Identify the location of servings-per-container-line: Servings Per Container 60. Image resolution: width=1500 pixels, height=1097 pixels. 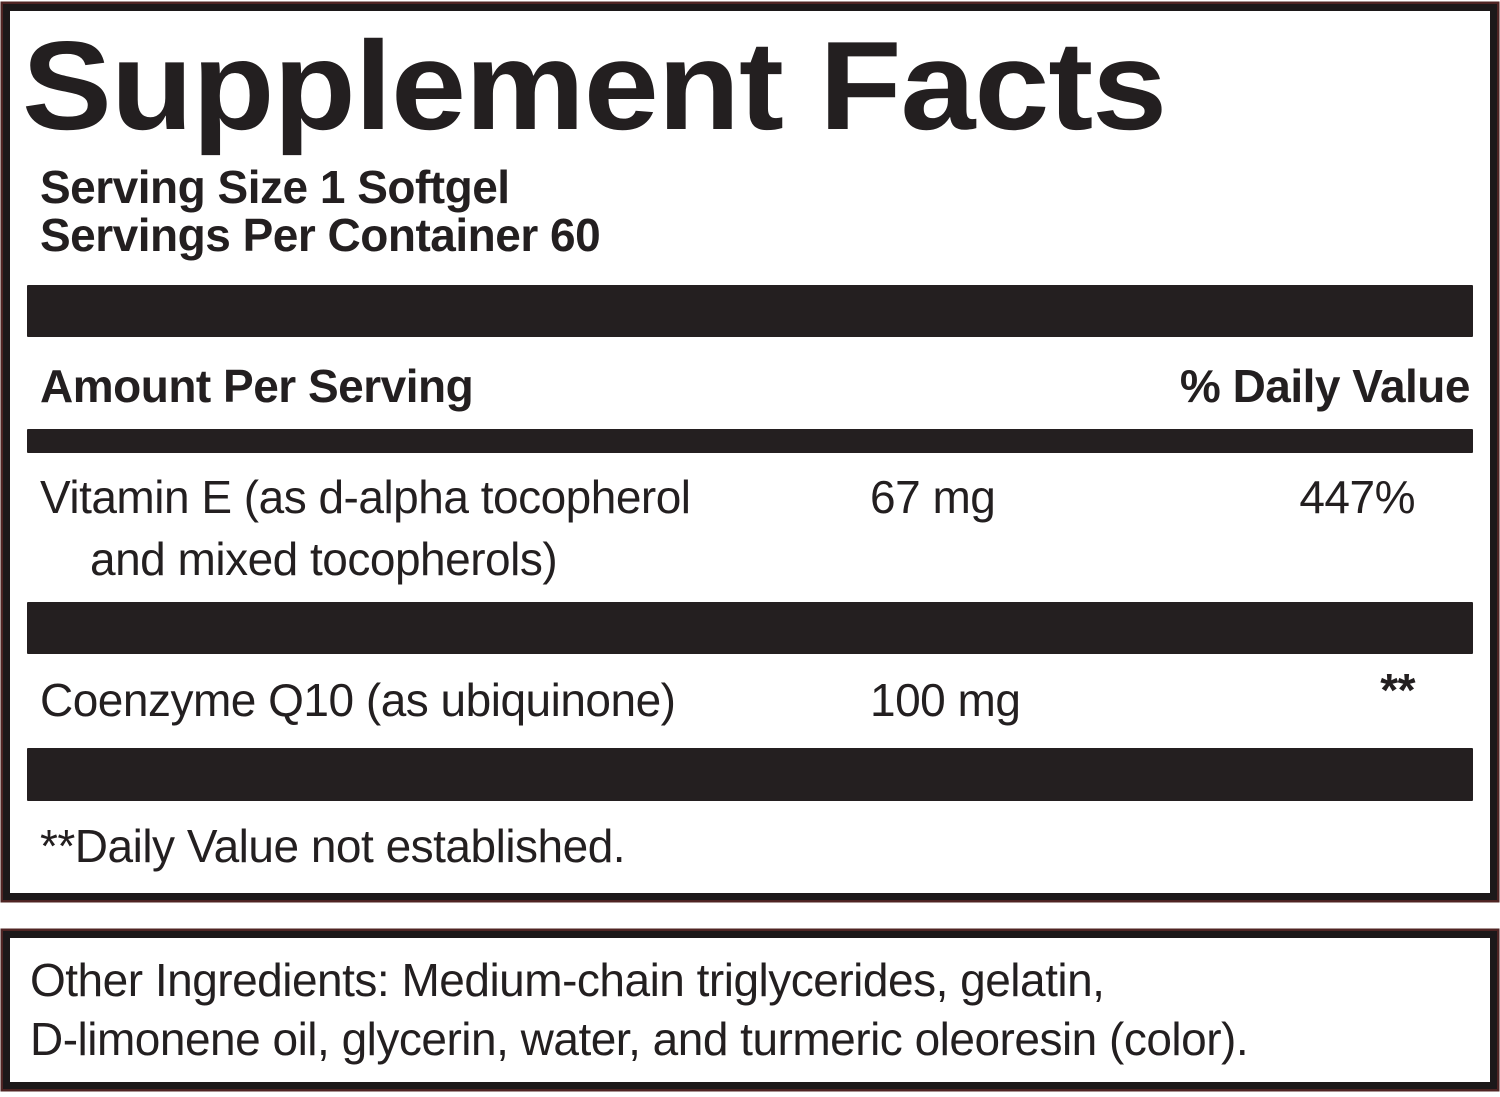
(320, 235).